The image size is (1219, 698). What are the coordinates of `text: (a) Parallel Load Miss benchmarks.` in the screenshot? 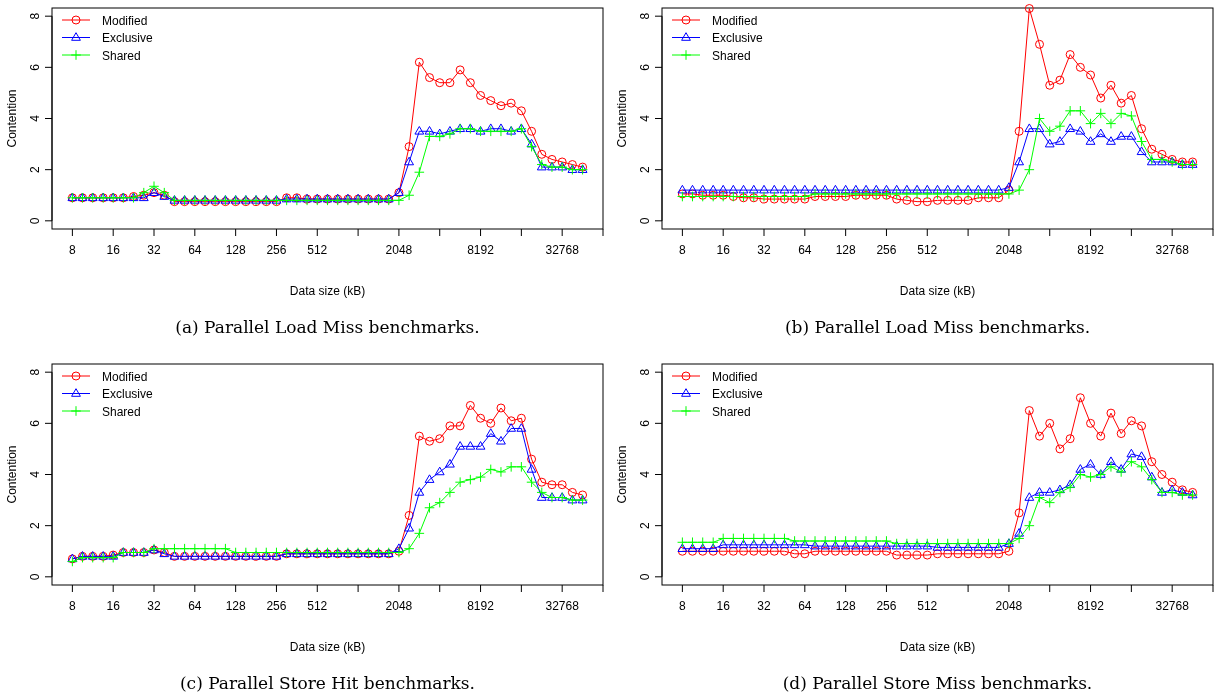 It's located at (327, 327).